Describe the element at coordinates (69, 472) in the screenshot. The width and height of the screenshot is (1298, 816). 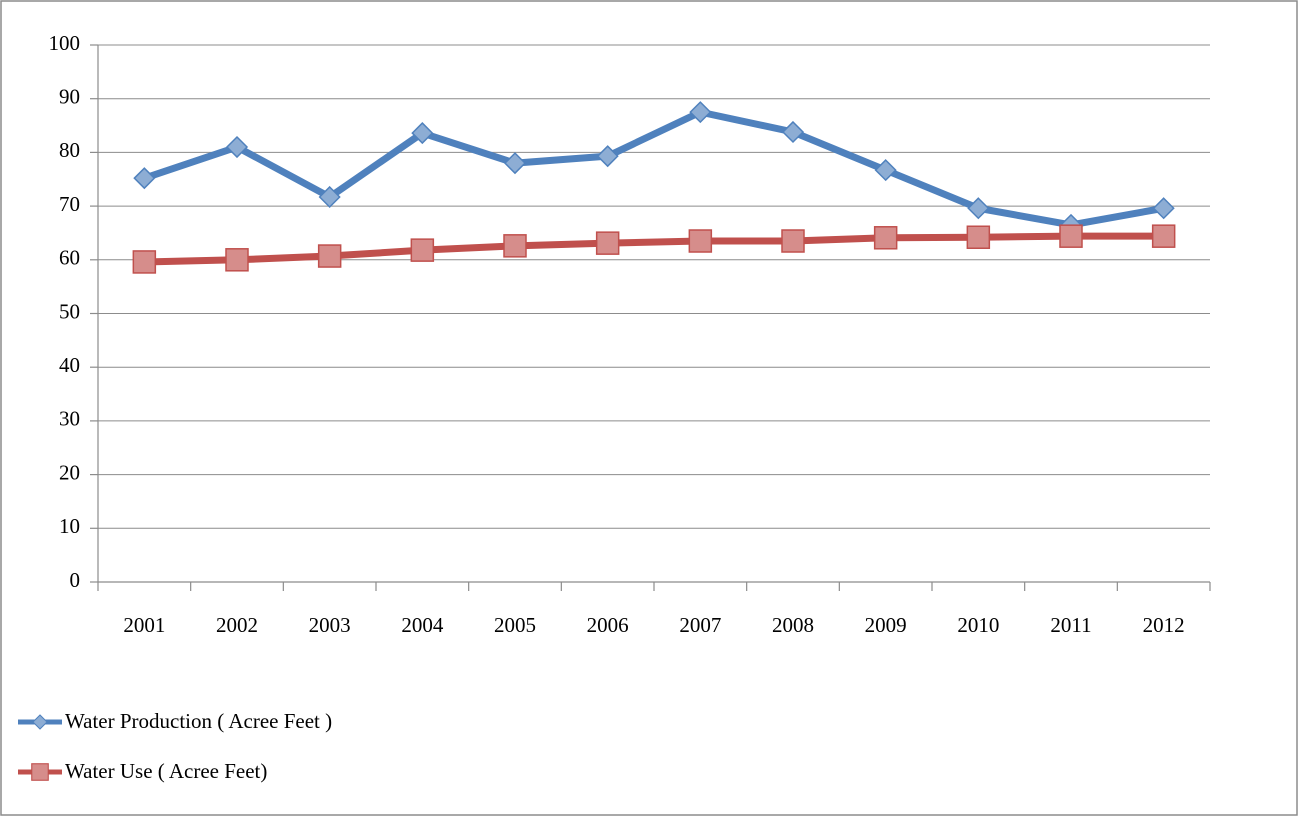
I see `y-tick-label: 20` at that location.